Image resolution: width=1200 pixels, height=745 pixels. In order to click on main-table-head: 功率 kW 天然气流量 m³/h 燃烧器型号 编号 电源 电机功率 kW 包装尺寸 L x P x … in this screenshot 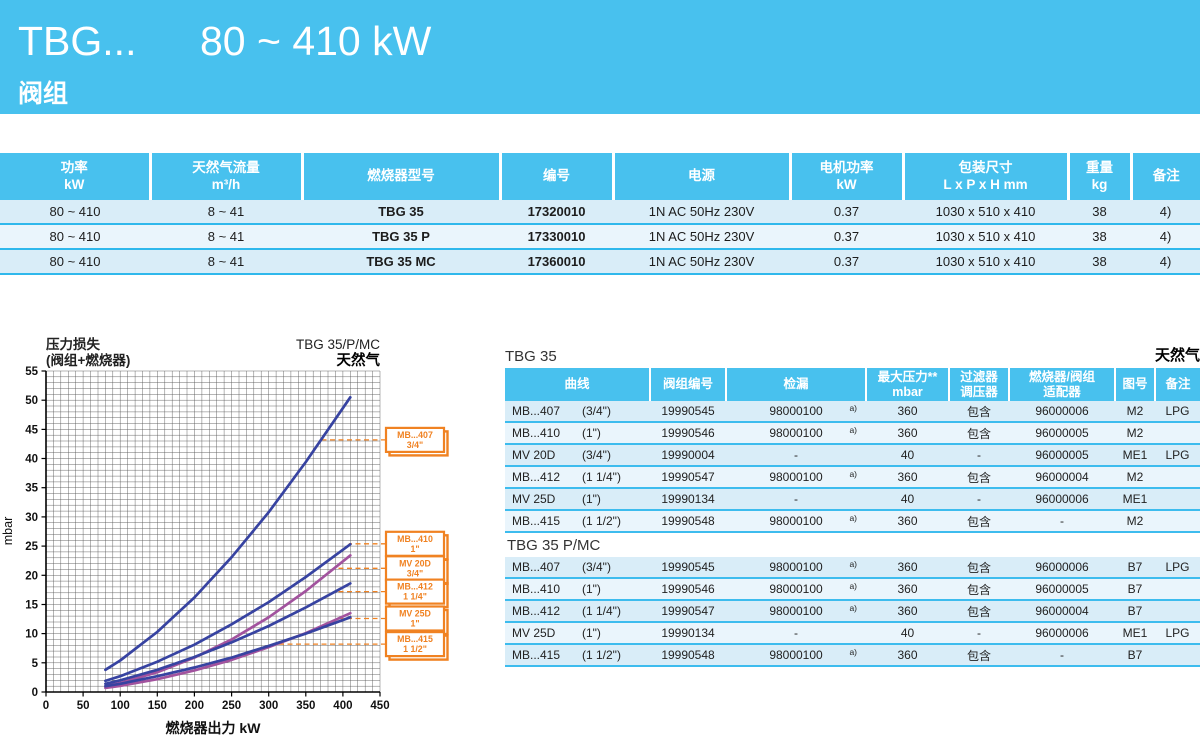, I will do `click(600, 176)`.